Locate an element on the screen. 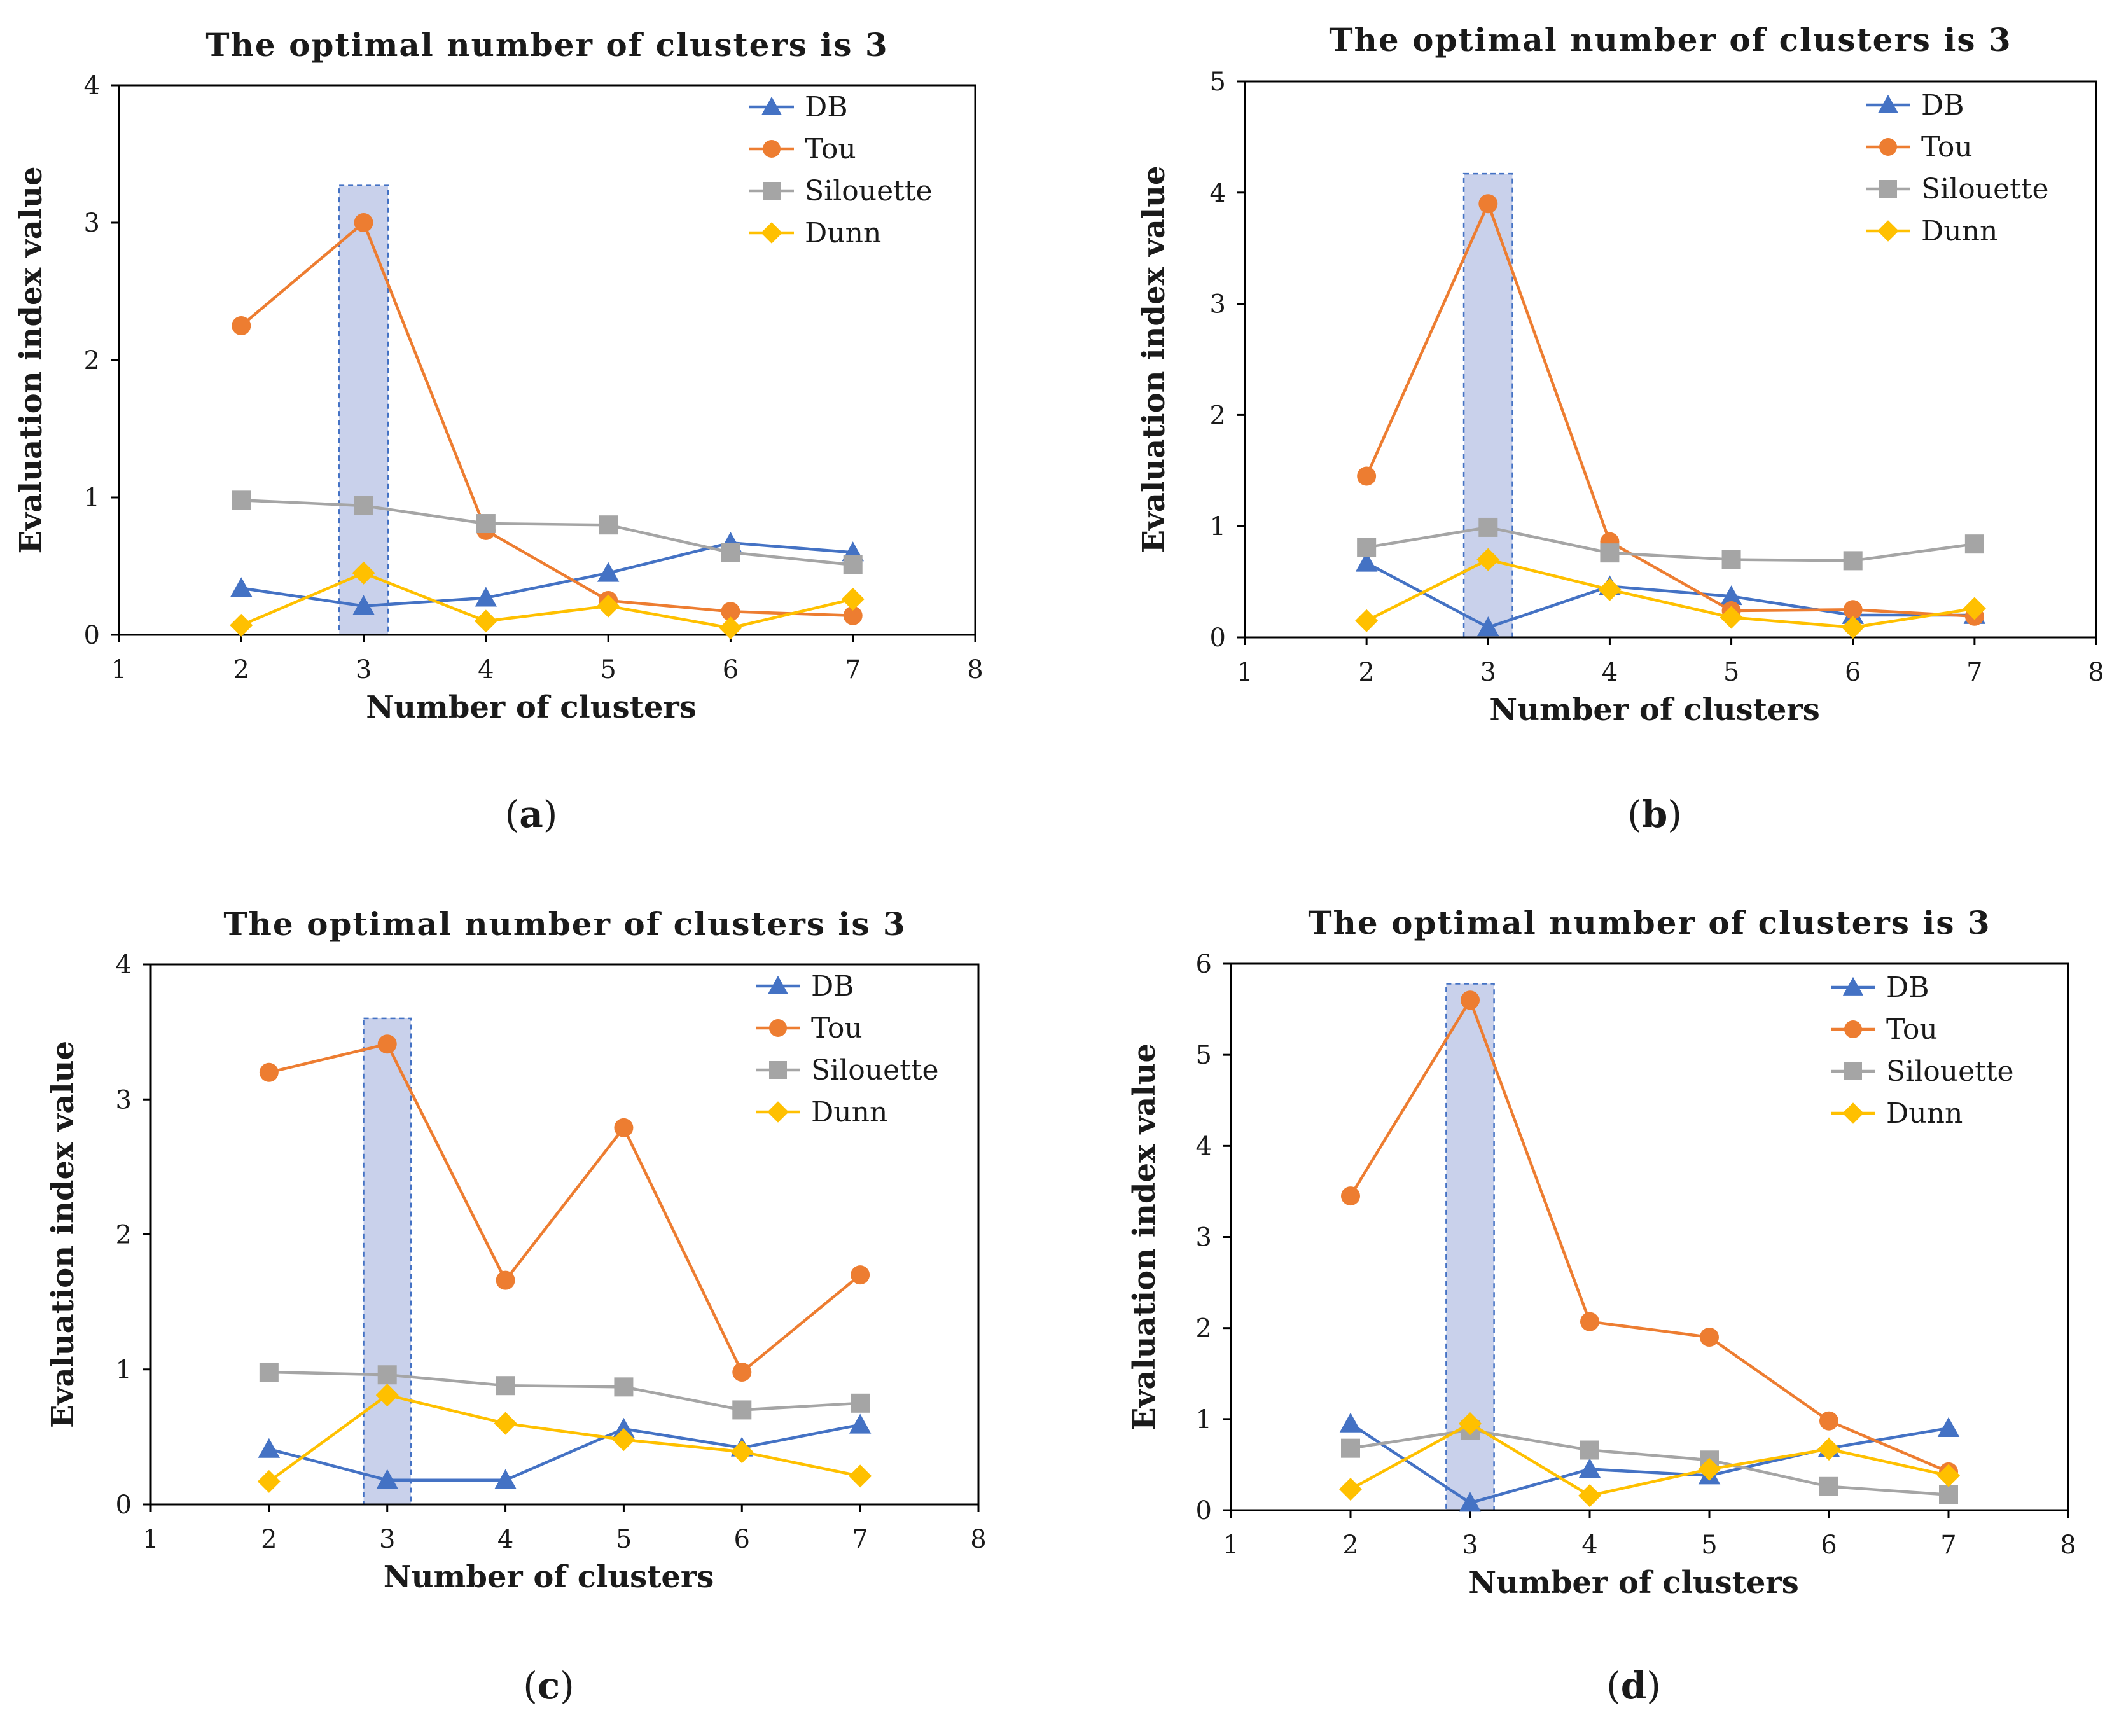 The height and width of the screenshot is (1736, 2126). legend-label: Tou is located at coordinates (1912, 1029).